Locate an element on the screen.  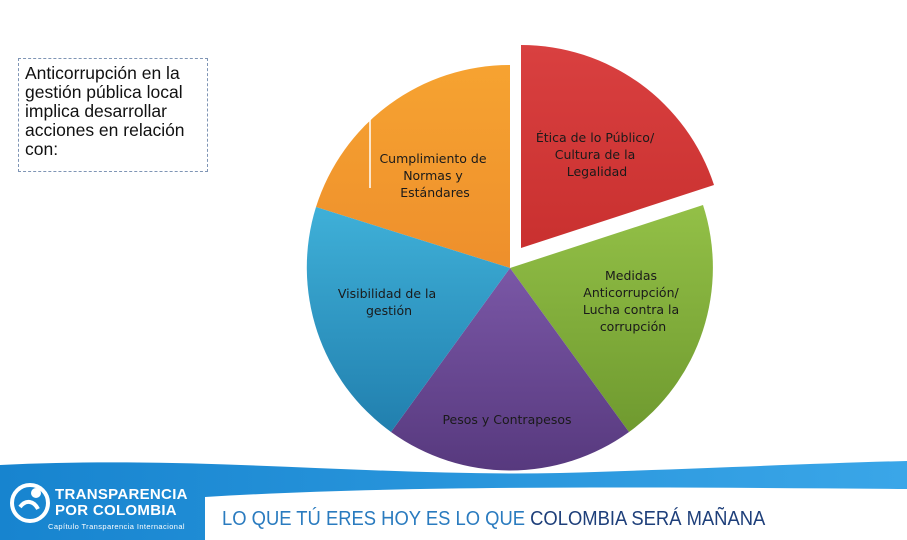
label-cumplimiento: Cumplimiento de Normas y Estándares is located at coordinates (434, 175).